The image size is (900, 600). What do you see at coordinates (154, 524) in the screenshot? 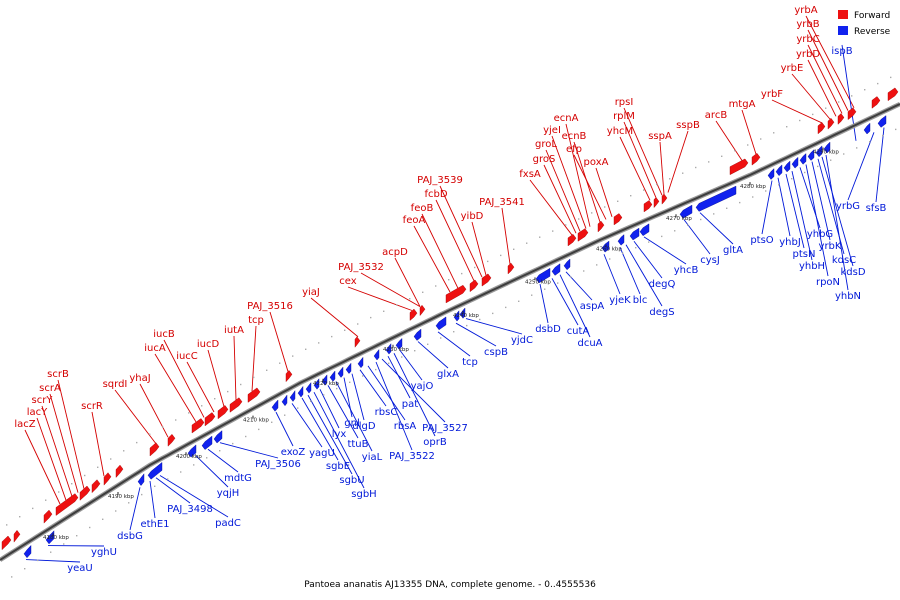
I see `gene-label: ethE1` at bounding box center [154, 524].